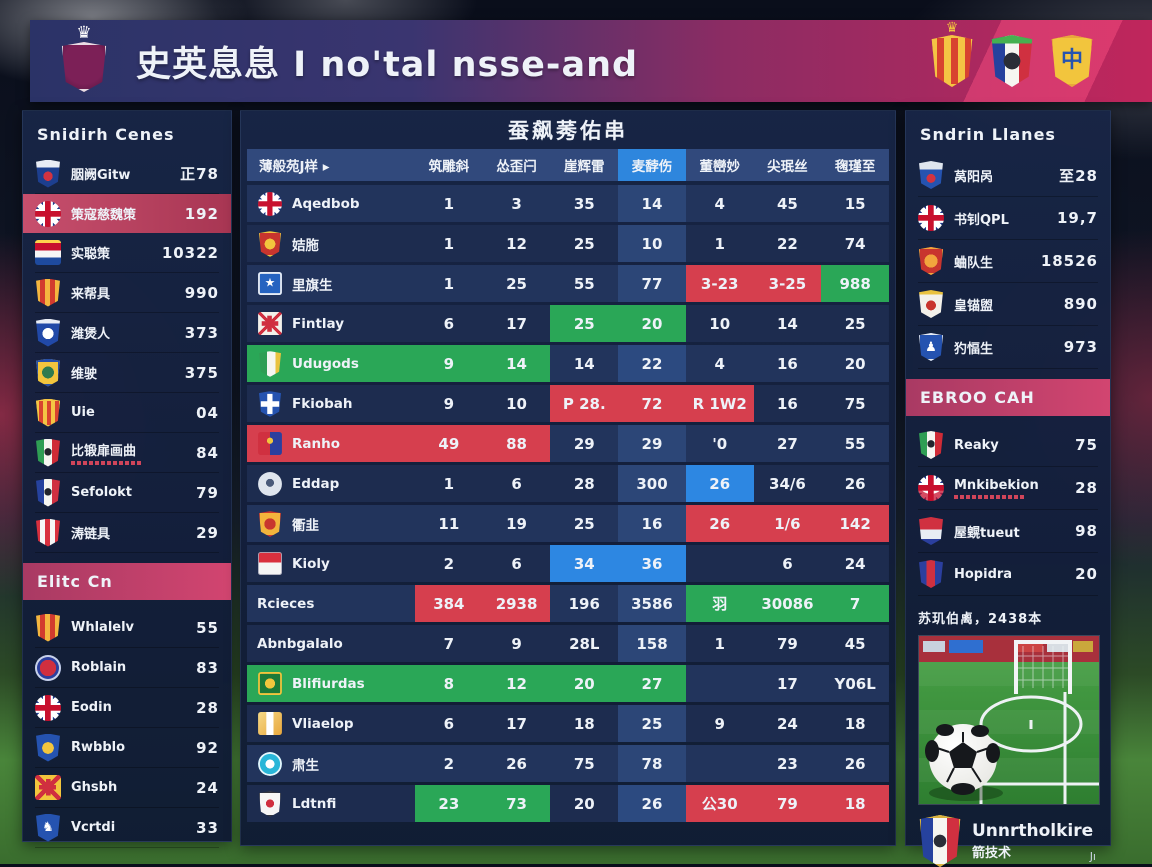 This screenshot has width=1152, height=867. I want to click on team-value: 55, so click(207, 627).